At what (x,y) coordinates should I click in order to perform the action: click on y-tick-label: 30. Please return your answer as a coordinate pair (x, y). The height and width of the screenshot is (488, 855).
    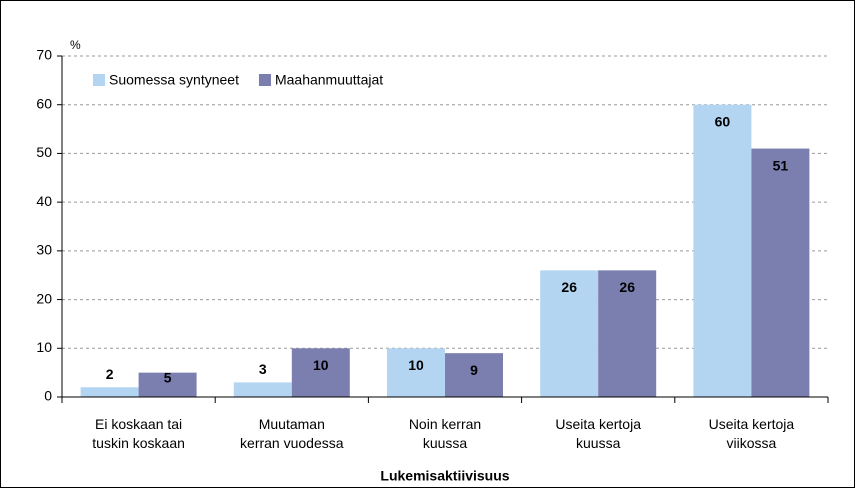
    Looking at the image, I should click on (44, 250).